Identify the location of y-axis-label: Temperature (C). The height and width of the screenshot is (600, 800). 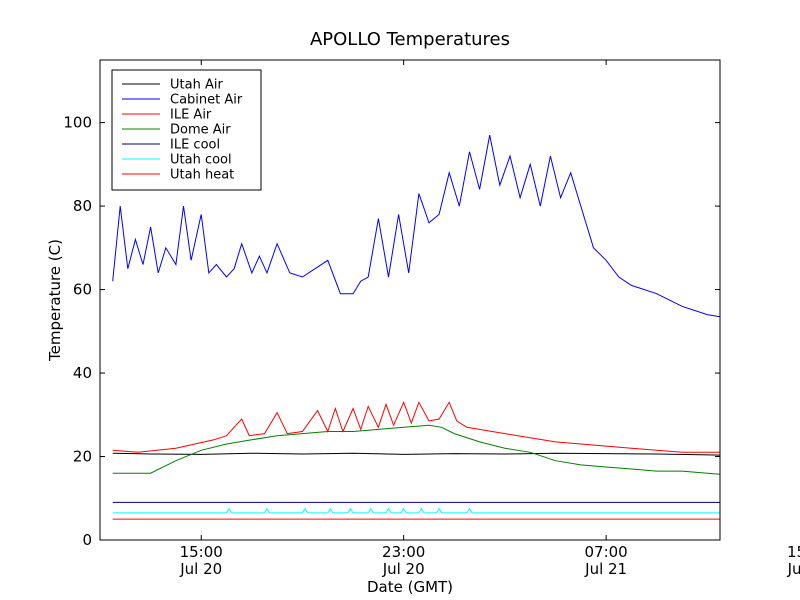
(55, 300).